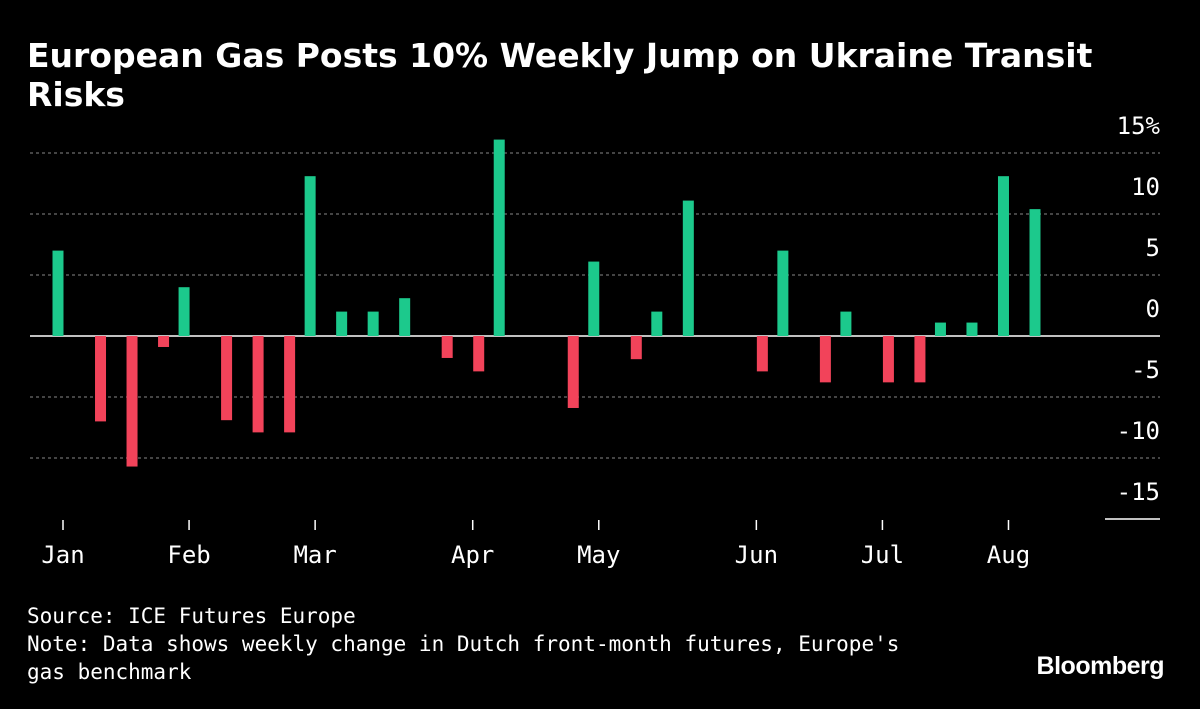 The width and height of the screenshot is (1200, 709). What do you see at coordinates (191, 616) in the screenshot?
I see `source: Source: ICE Futures Europe` at bounding box center [191, 616].